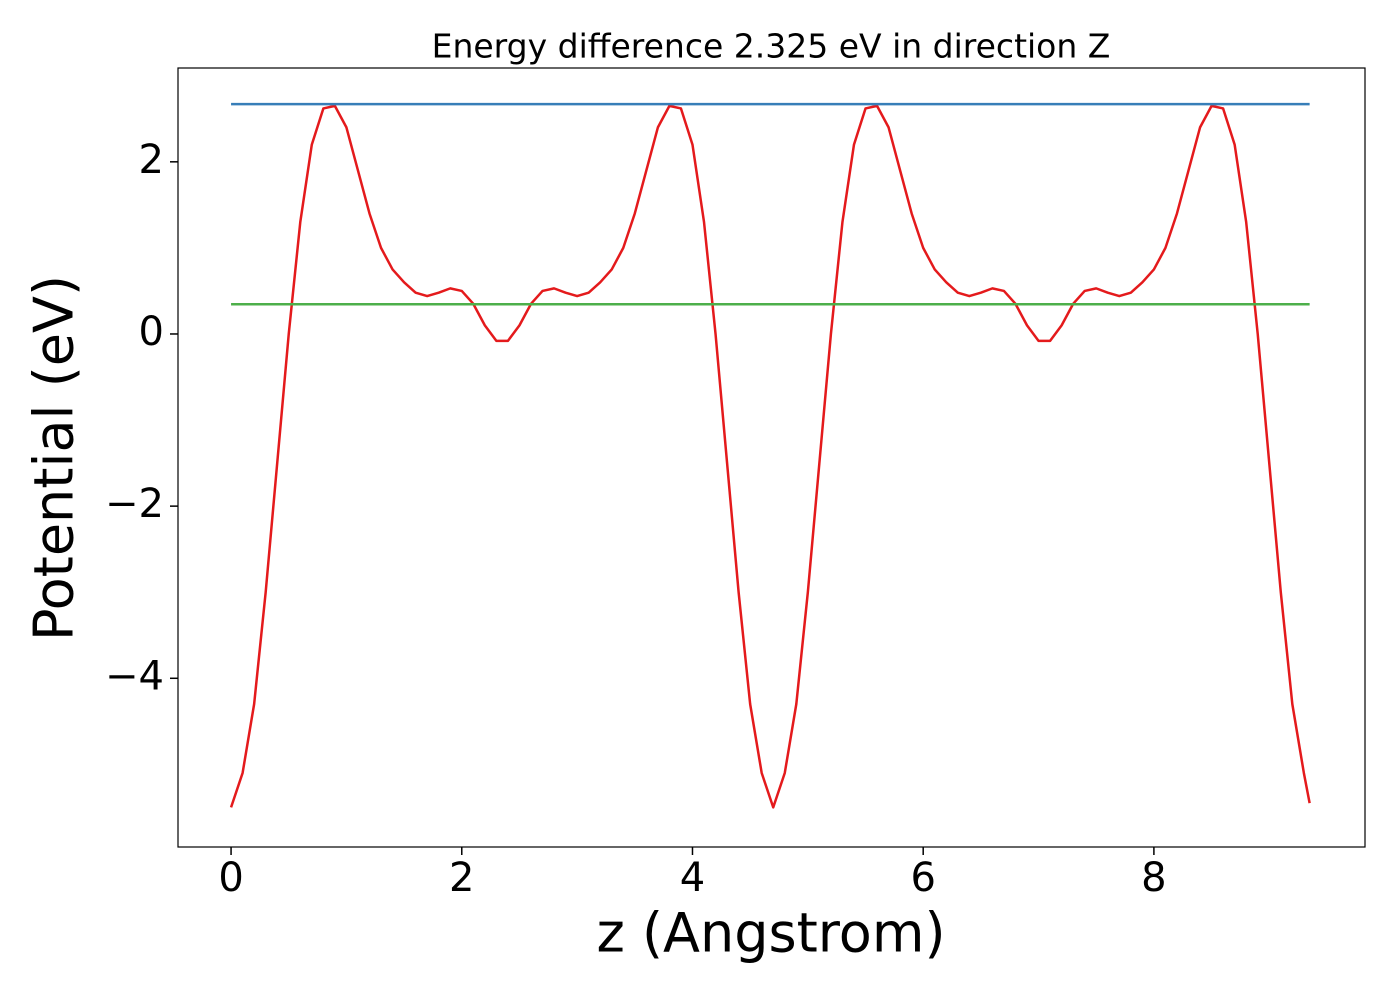 The image size is (1400, 1000). Describe the element at coordinates (54, 458) in the screenshot. I see `y-axis-label: Potential (eV)` at that location.